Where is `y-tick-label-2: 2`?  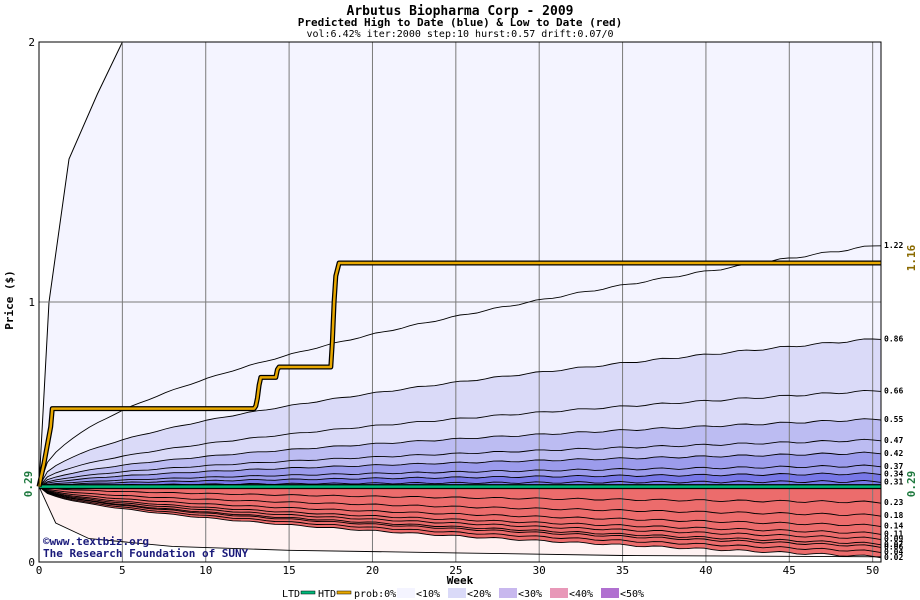 y-tick-label-2: 2 is located at coordinates (31, 42).